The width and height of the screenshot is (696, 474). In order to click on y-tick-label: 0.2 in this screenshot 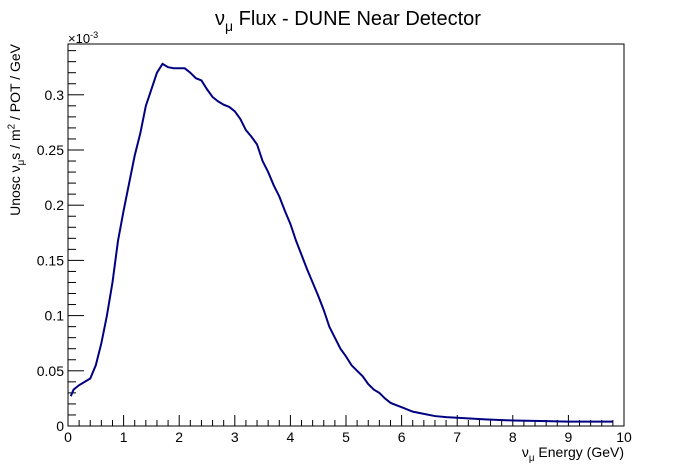, I will do `click(55, 205)`.